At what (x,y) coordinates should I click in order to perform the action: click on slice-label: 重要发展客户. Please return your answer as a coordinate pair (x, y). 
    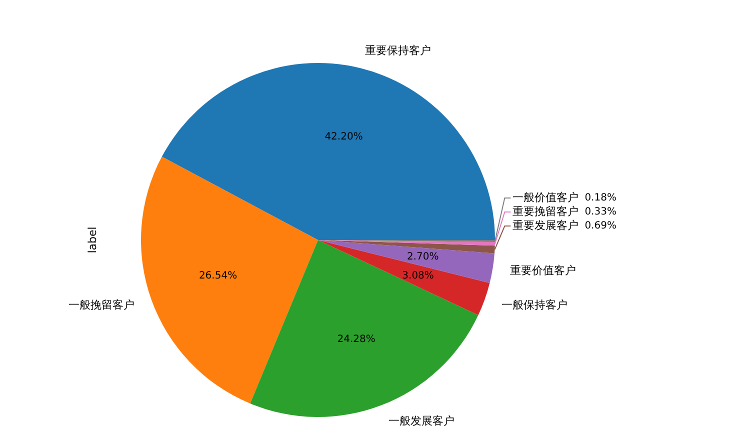
    Looking at the image, I should click on (545, 225).